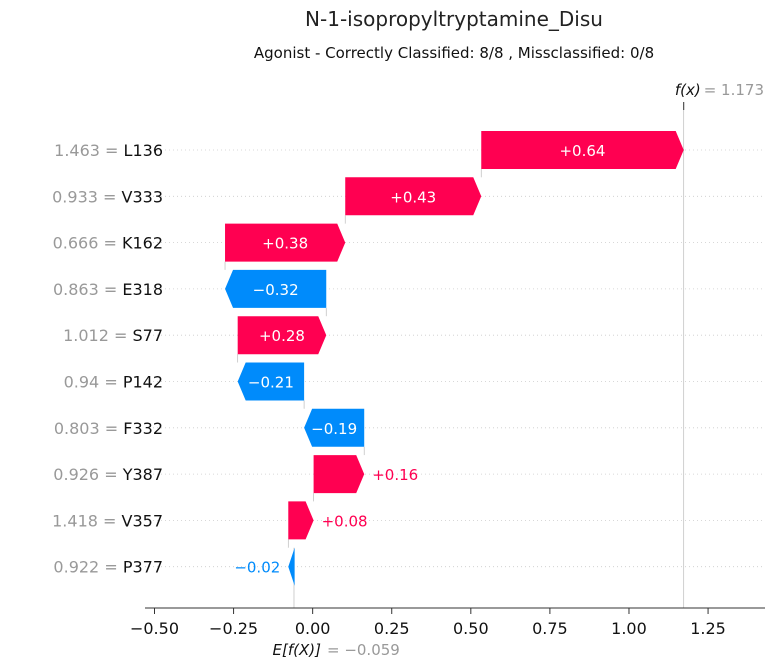  I want to click on feature-name: E318, so click(142, 289).